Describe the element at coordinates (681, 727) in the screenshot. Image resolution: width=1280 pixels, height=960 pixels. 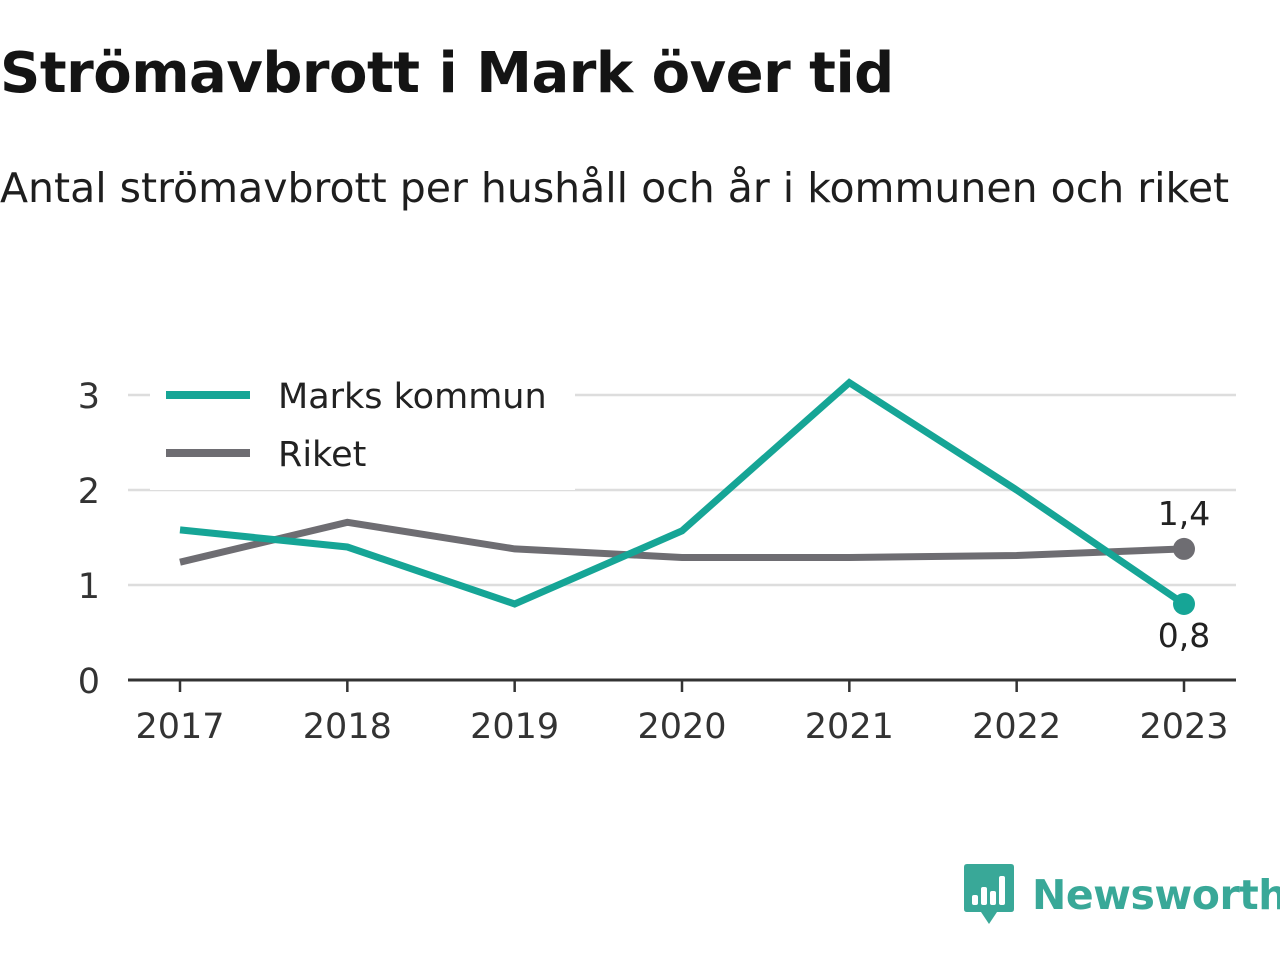
I see `x-tick-label-2020: 2020` at that location.